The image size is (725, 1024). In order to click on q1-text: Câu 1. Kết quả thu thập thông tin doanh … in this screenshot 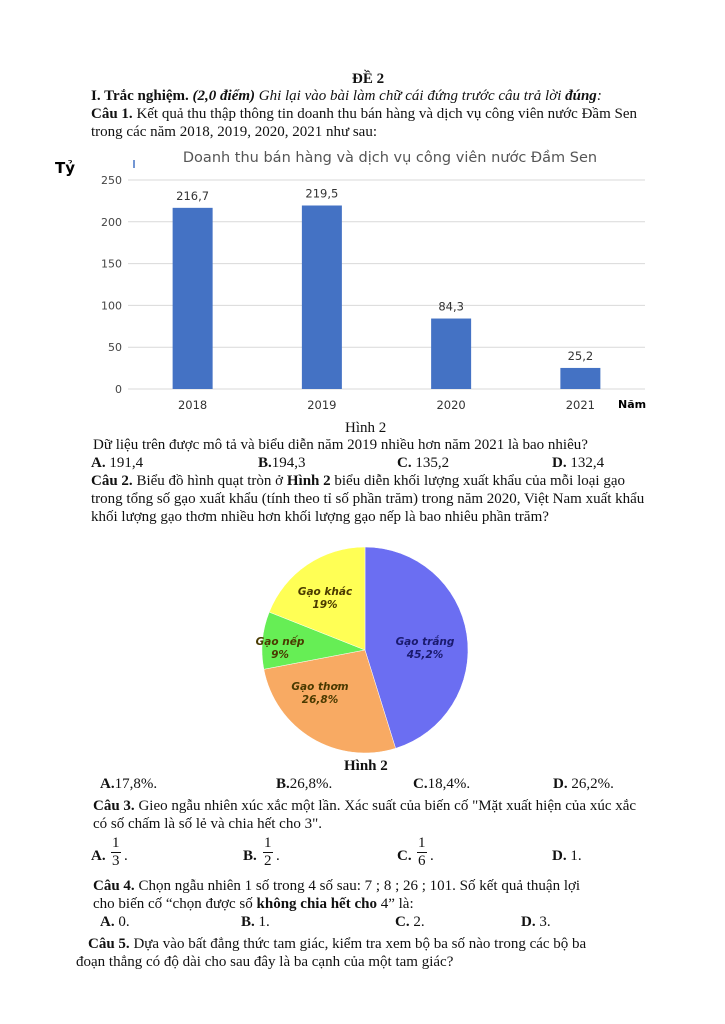, I will do `click(364, 114)`.